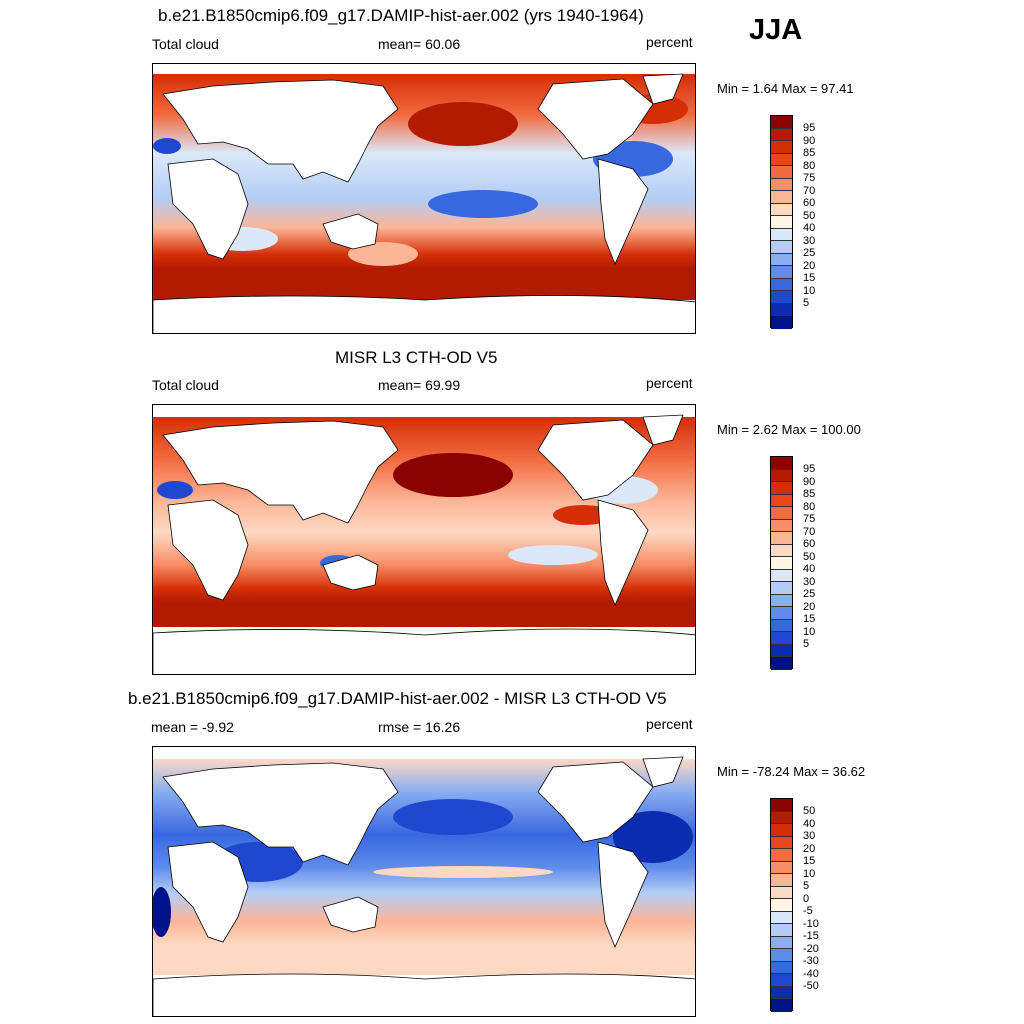 The height and width of the screenshot is (1024, 1024). Describe the element at coordinates (809, 141) in the screenshot. I see `panel-1-colorbar-label: 90` at that location.